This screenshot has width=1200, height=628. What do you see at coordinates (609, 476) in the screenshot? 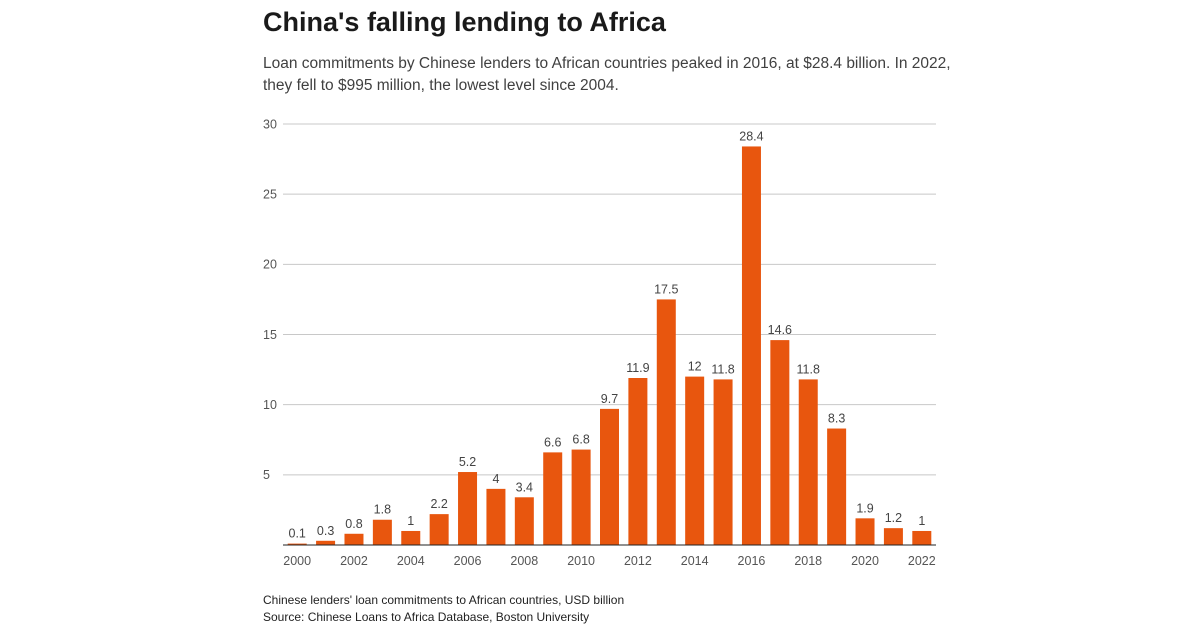
I see `bar-2011` at bounding box center [609, 476].